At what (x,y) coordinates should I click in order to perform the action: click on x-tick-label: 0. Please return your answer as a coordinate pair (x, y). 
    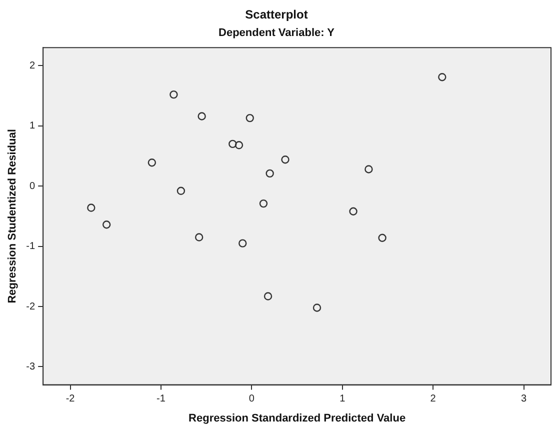
    Looking at the image, I should click on (251, 399).